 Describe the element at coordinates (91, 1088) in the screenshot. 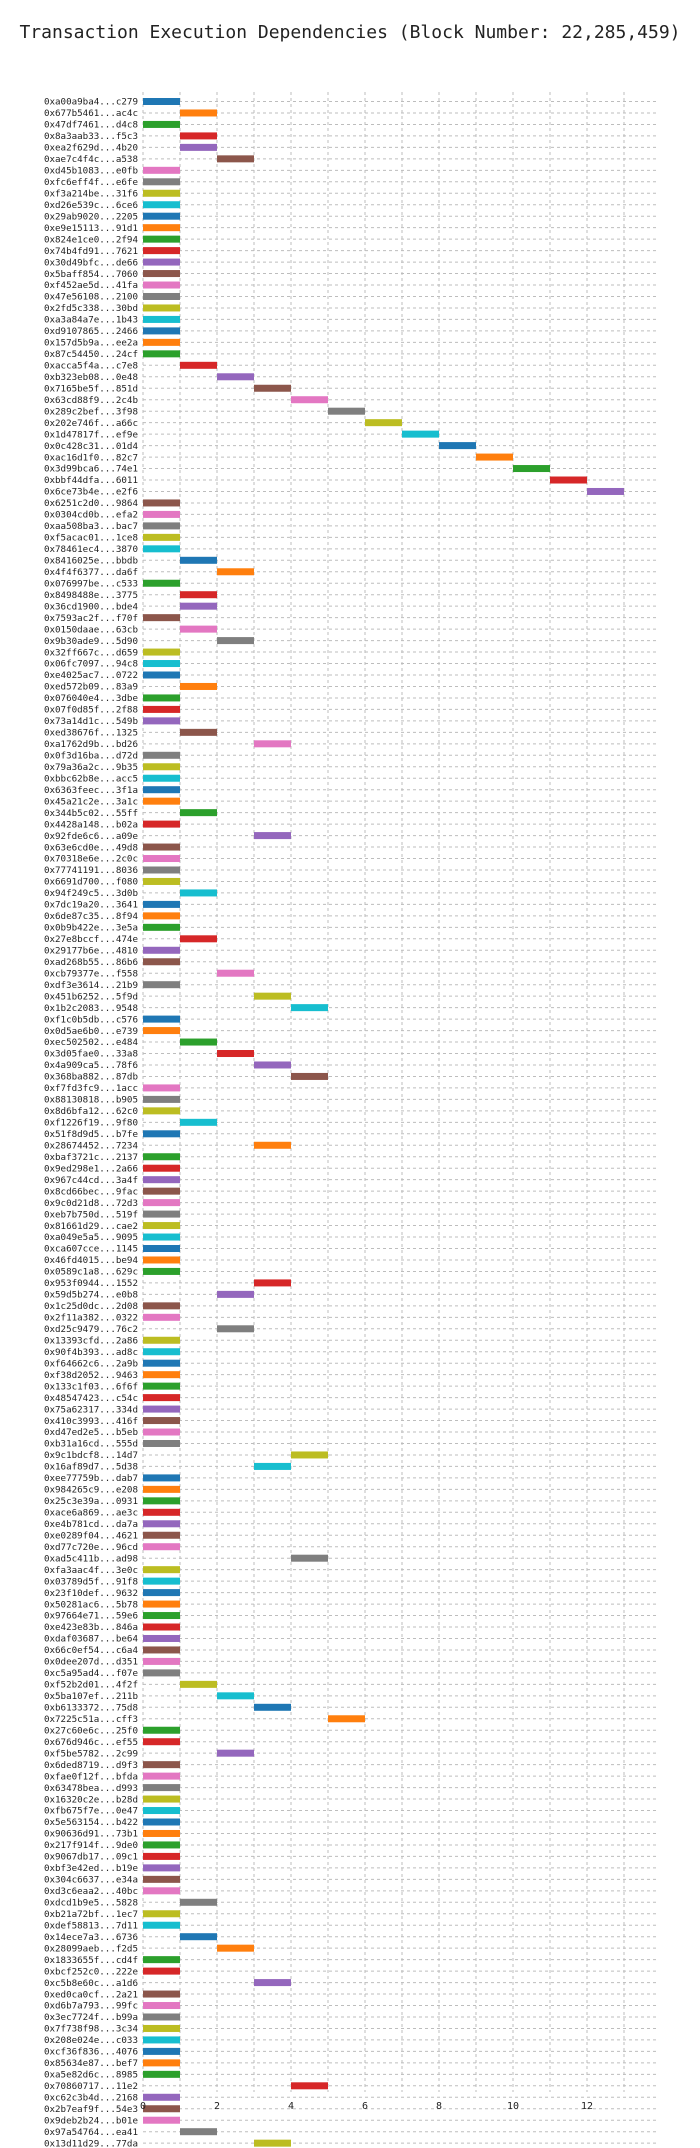

I see `transaction-label: 0xf7fd3fc9...1acc` at that location.